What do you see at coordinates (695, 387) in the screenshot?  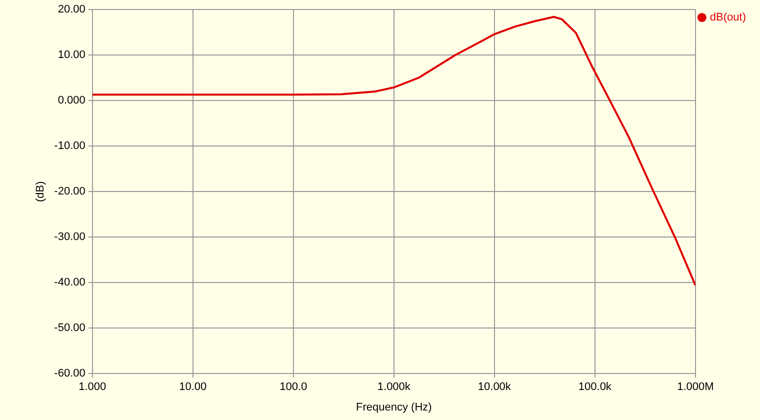 I see `x-tick-label: 1.000M` at bounding box center [695, 387].